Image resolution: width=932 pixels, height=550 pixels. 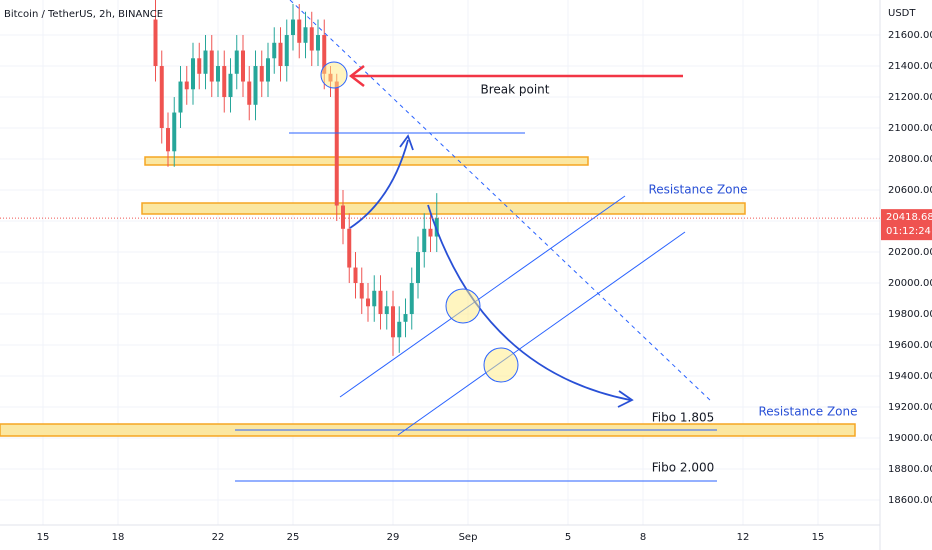 What do you see at coordinates (683, 418) in the screenshot?
I see `annotation: Fibo 1.805` at bounding box center [683, 418].